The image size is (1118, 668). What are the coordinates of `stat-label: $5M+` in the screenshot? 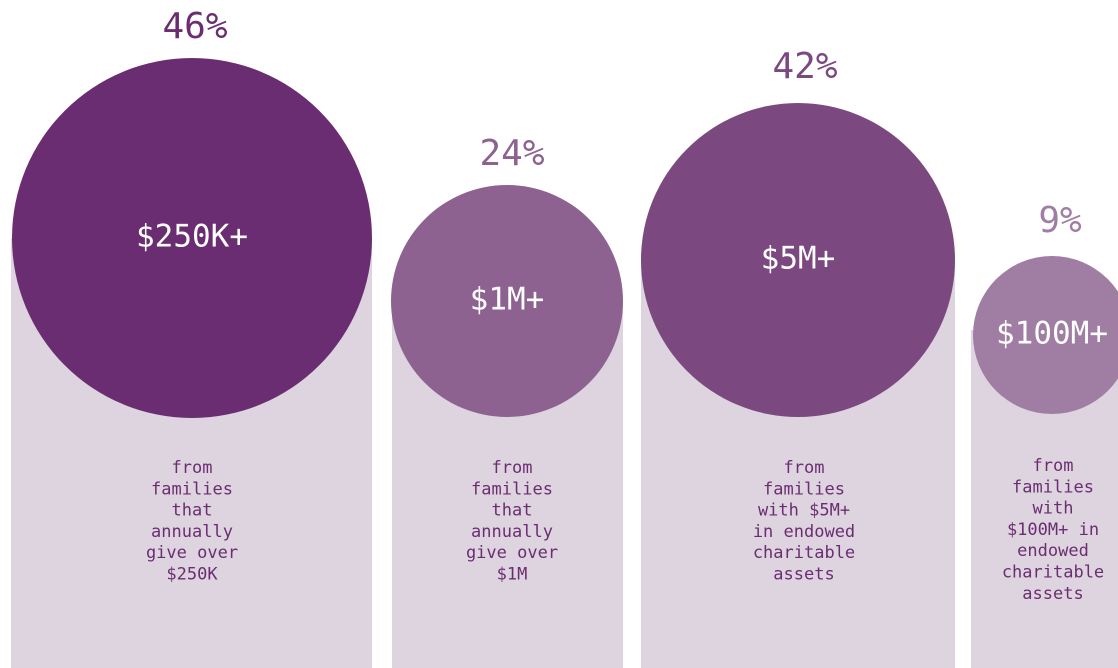 It's located at (798, 259).